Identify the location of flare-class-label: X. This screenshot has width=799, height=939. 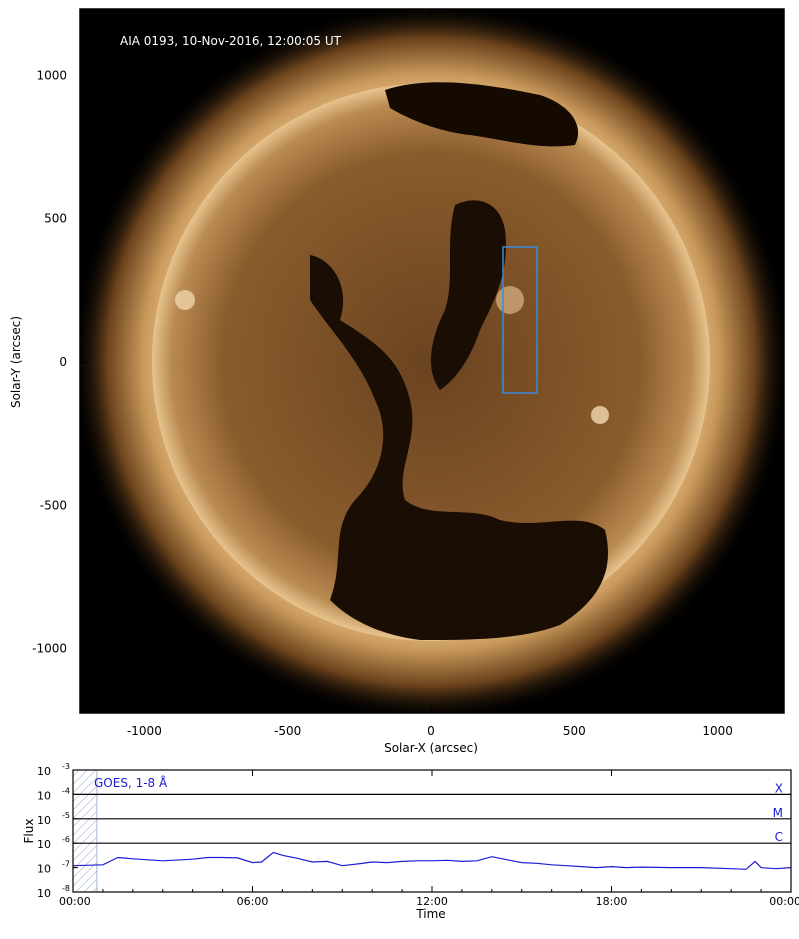
(779, 788).